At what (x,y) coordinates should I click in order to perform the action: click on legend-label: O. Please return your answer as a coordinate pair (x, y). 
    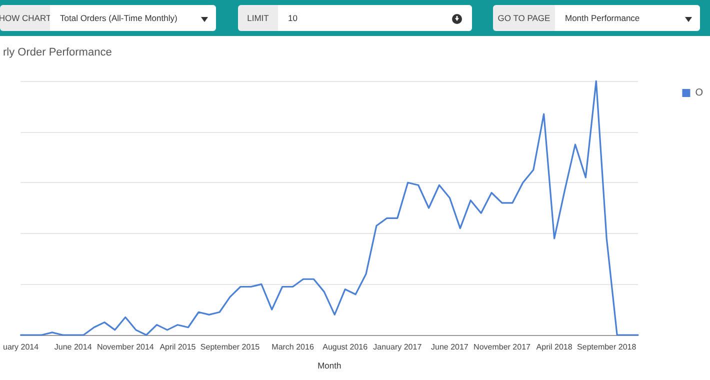
    Looking at the image, I should click on (699, 93).